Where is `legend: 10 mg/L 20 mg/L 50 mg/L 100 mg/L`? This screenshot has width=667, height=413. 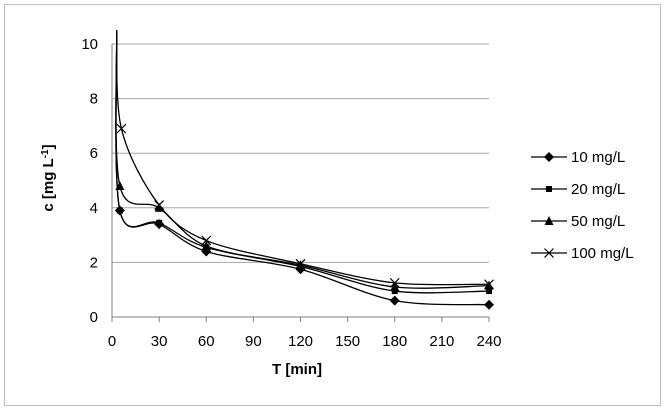 legend: 10 mg/L 20 mg/L 50 mg/L 100 mg/L is located at coordinates (582, 205).